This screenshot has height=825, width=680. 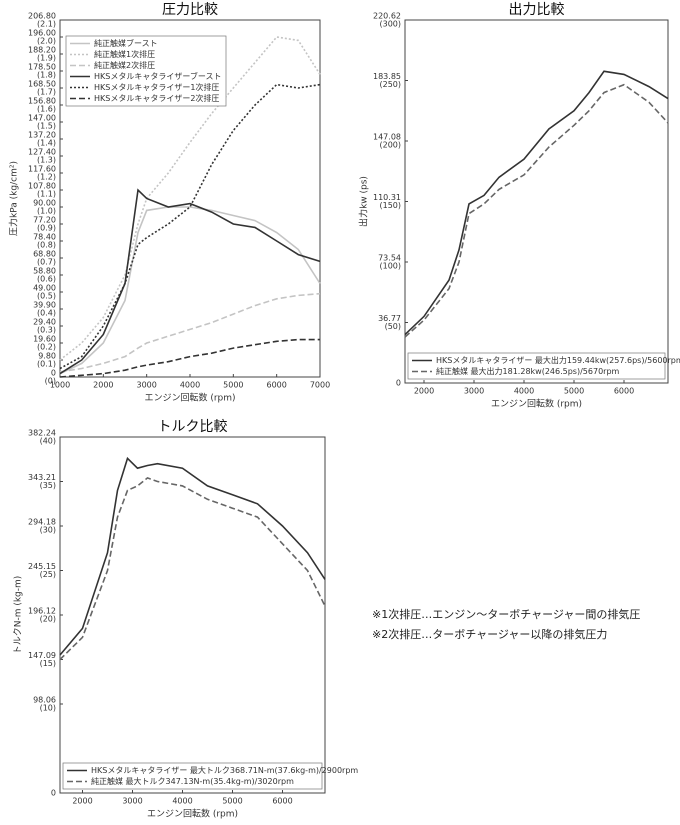 What do you see at coordinates (42, 566) in the screenshot?
I see `y-tick-label: 245.15` at bounding box center [42, 566].